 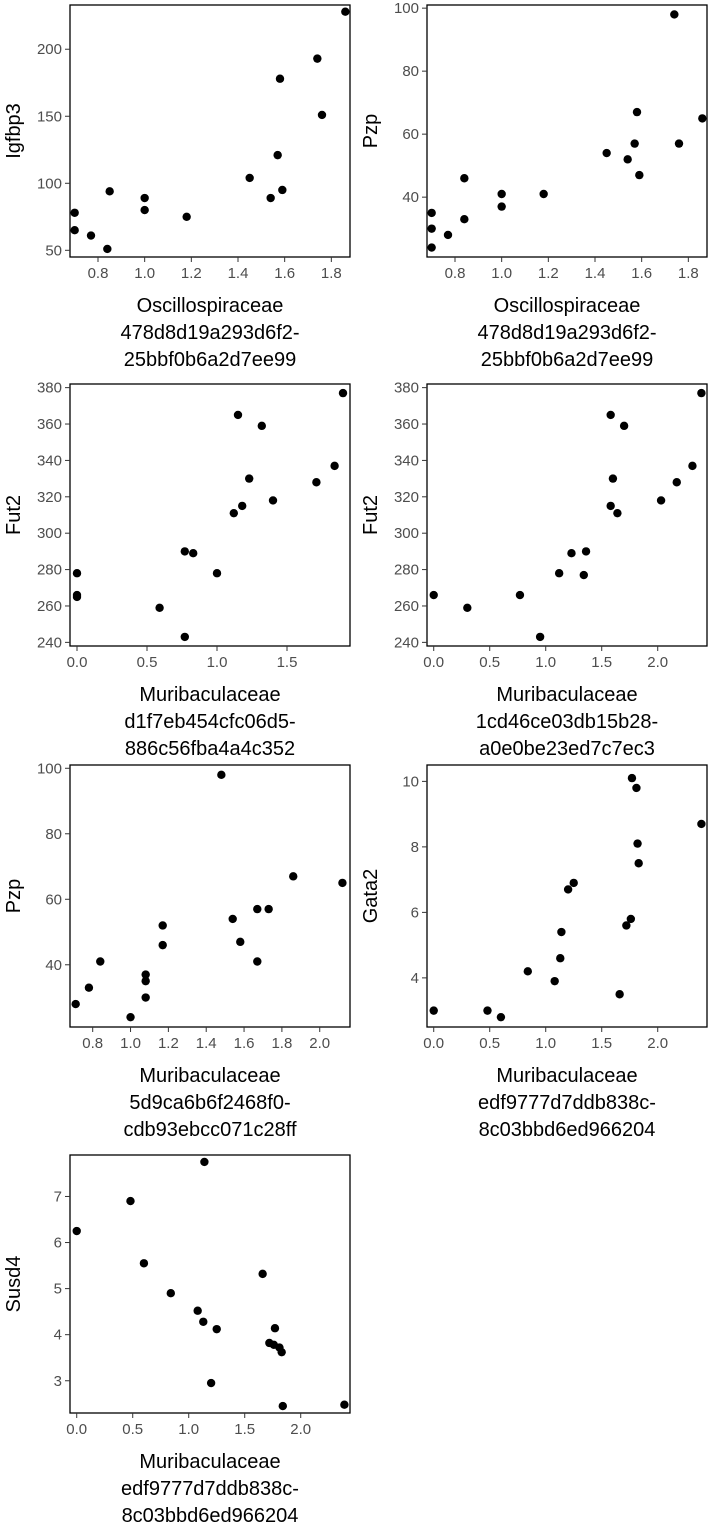 I want to click on x-tick-label: 0.0, so click(x=433, y=662).